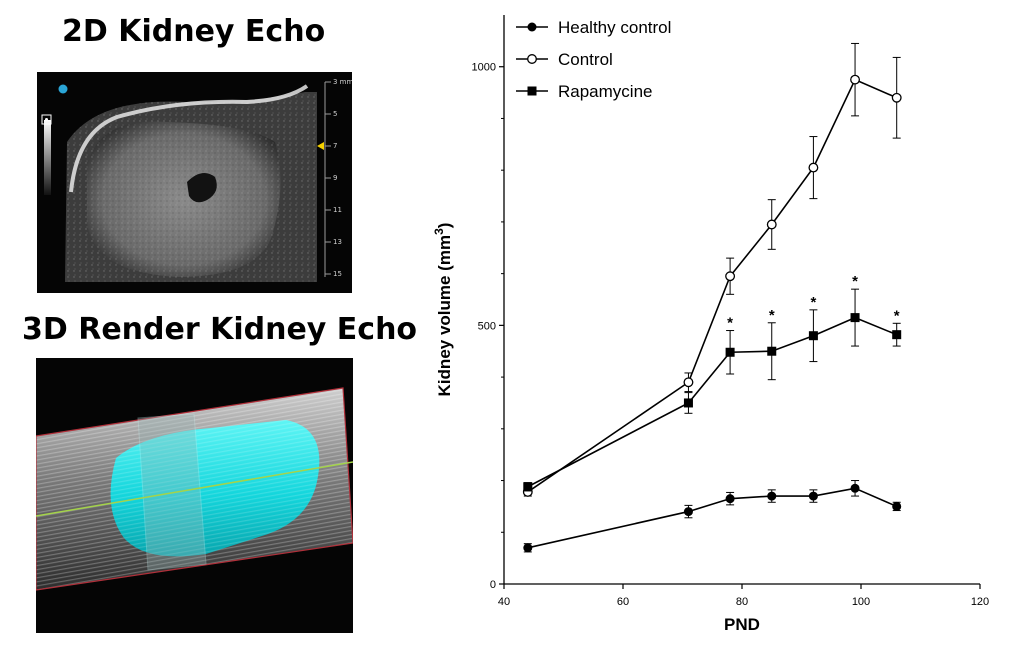 This screenshot has width=1024, height=654. What do you see at coordinates (614, 27) in the screenshot?
I see `legend-label-0: Healthy control` at bounding box center [614, 27].